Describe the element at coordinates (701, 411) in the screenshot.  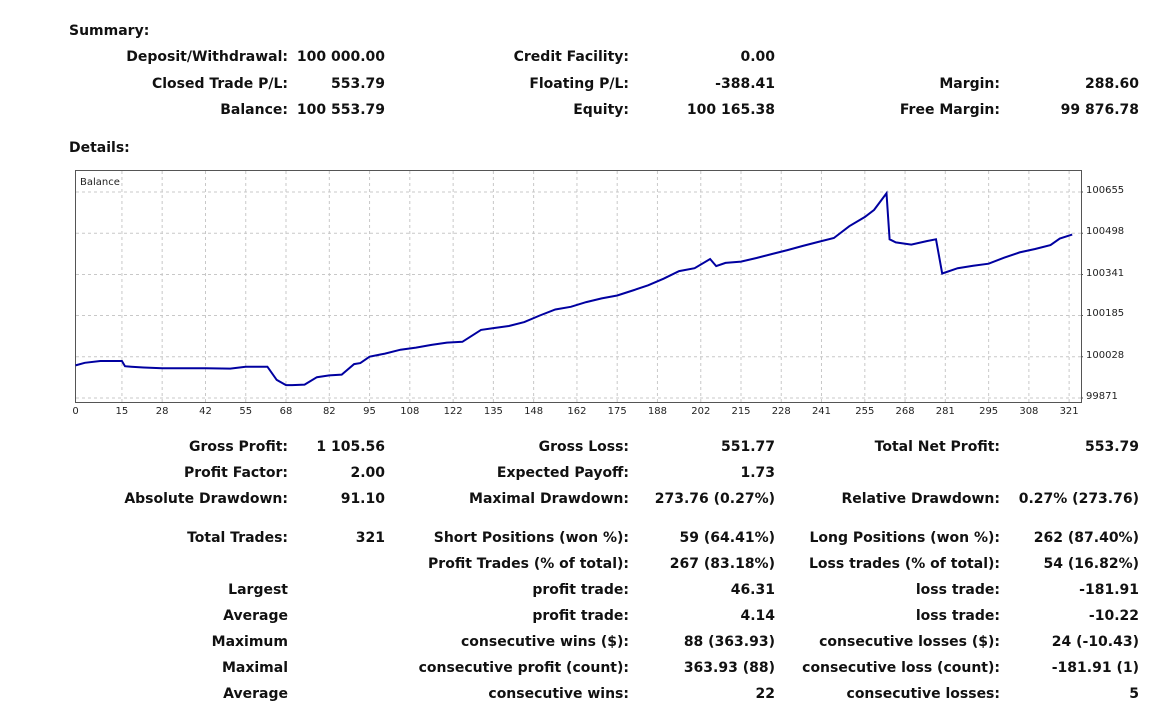
I see `x-tick-label: 202` at that location.